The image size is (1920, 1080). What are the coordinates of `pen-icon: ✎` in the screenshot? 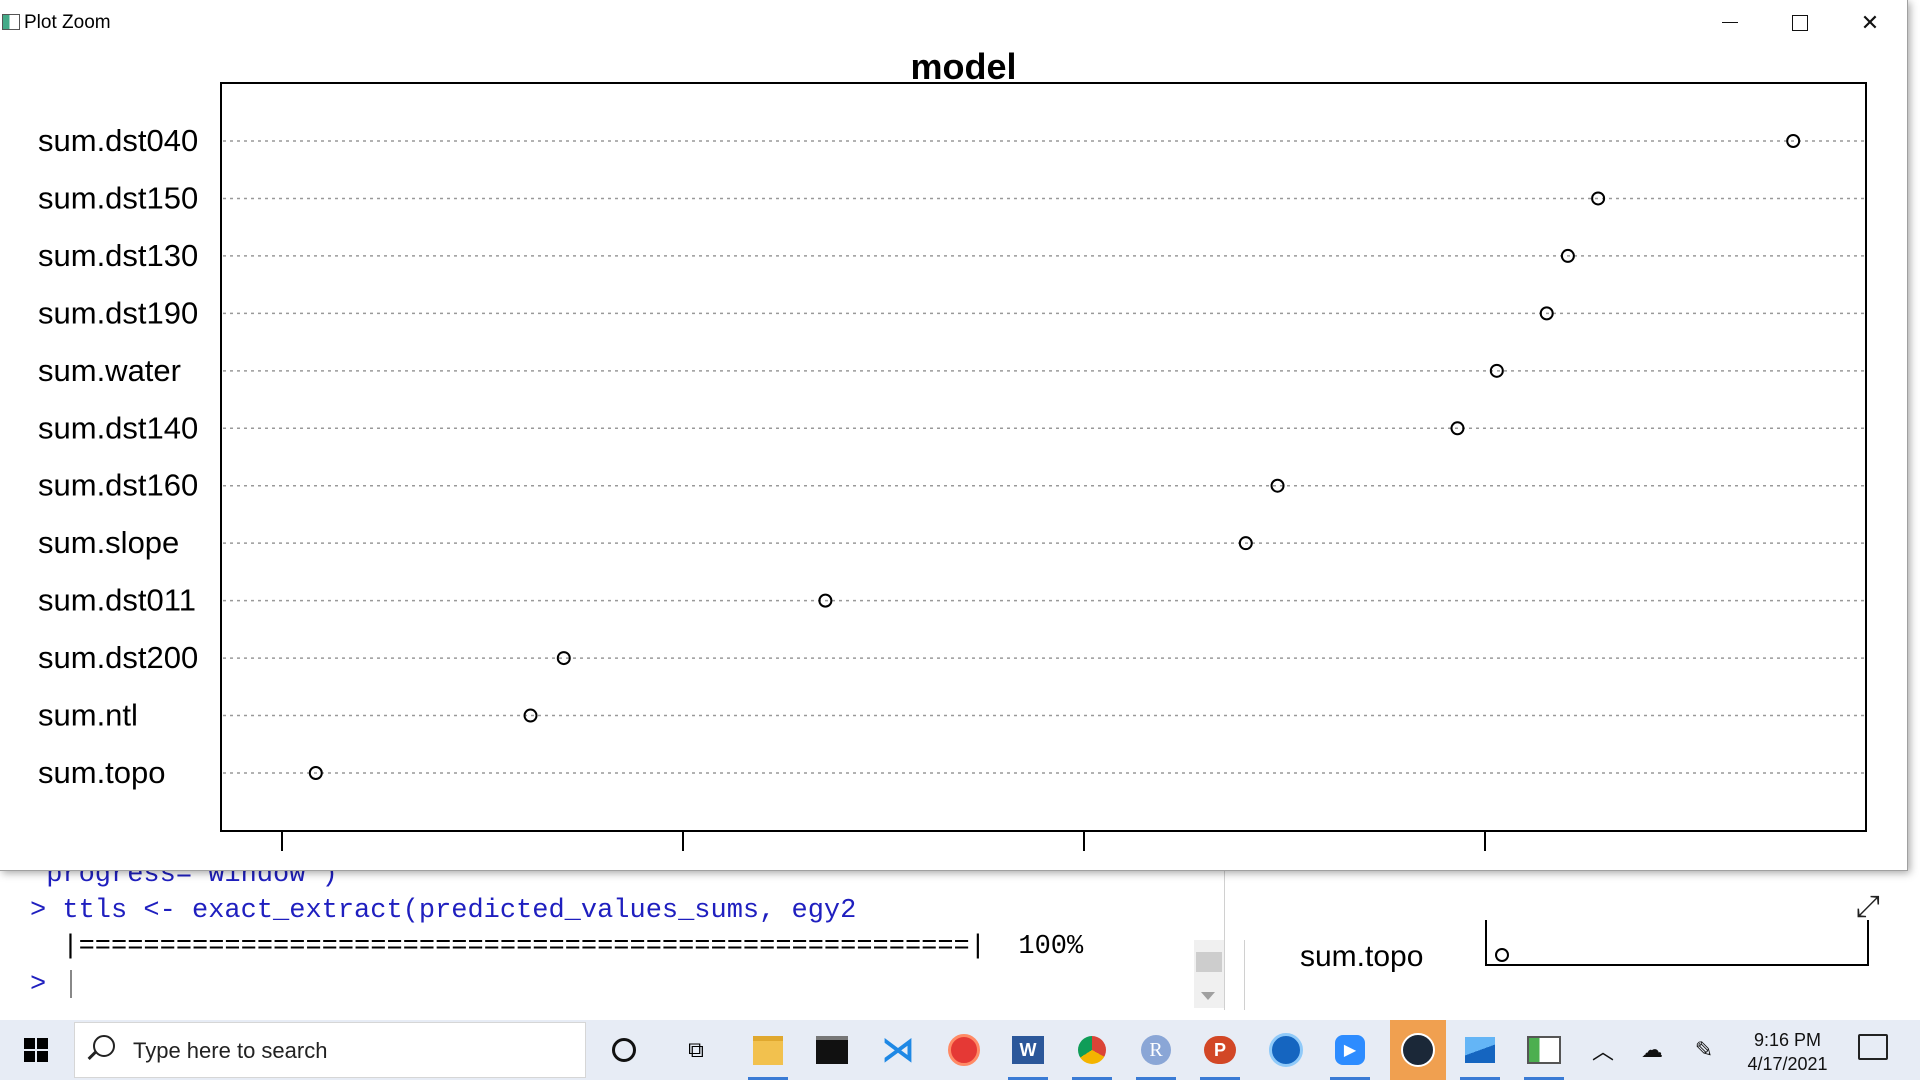 It's located at (1704, 1049).